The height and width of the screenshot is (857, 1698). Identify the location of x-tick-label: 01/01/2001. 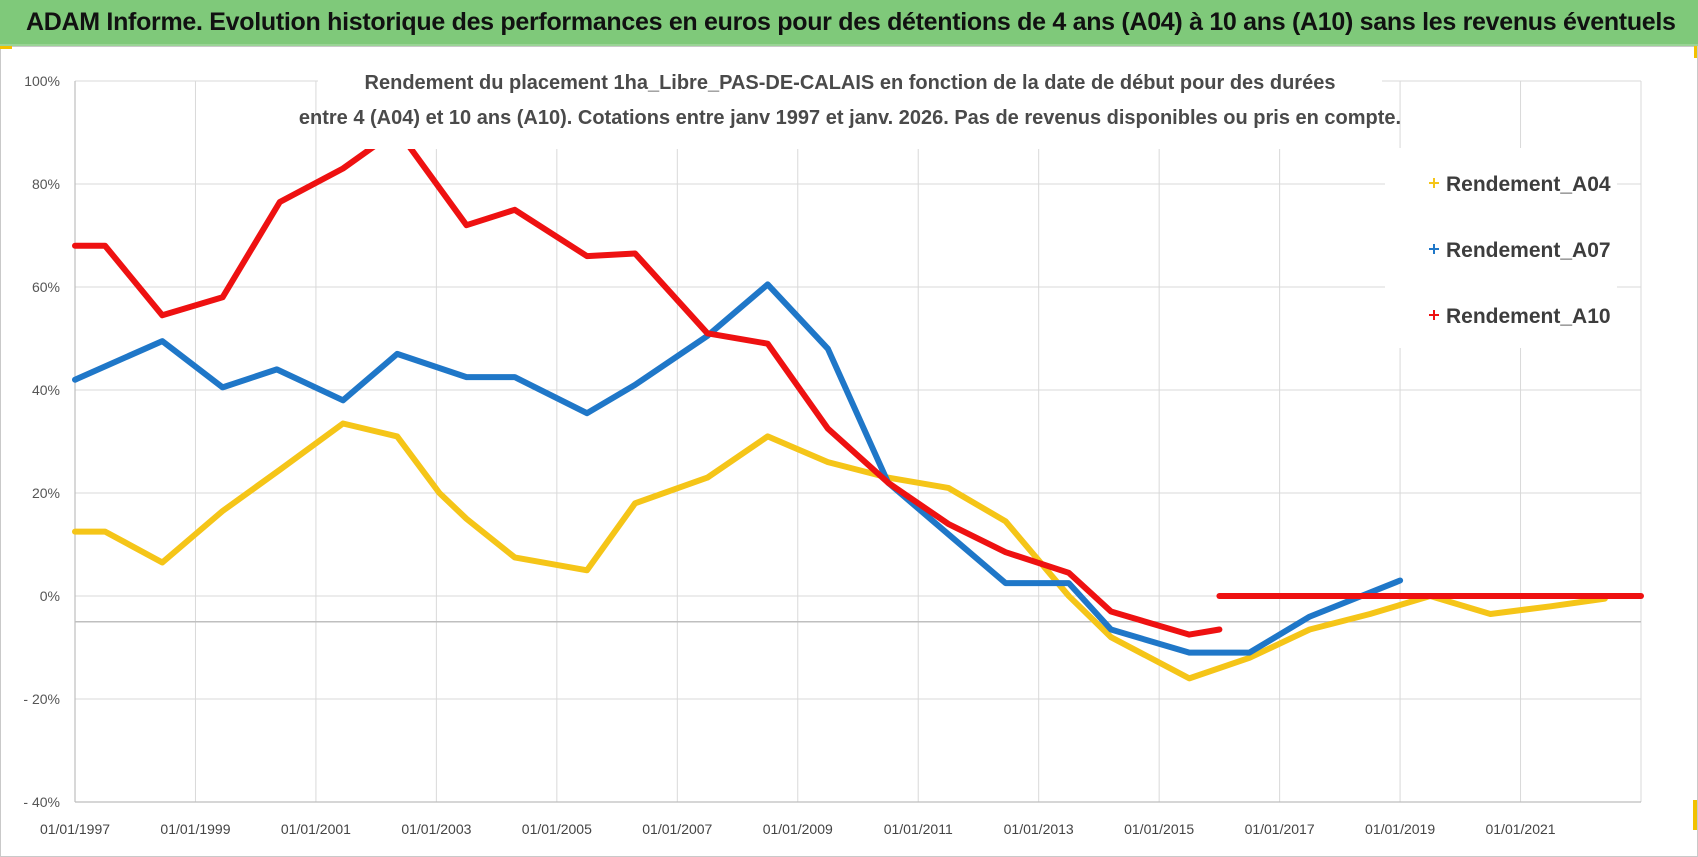
(316, 829).